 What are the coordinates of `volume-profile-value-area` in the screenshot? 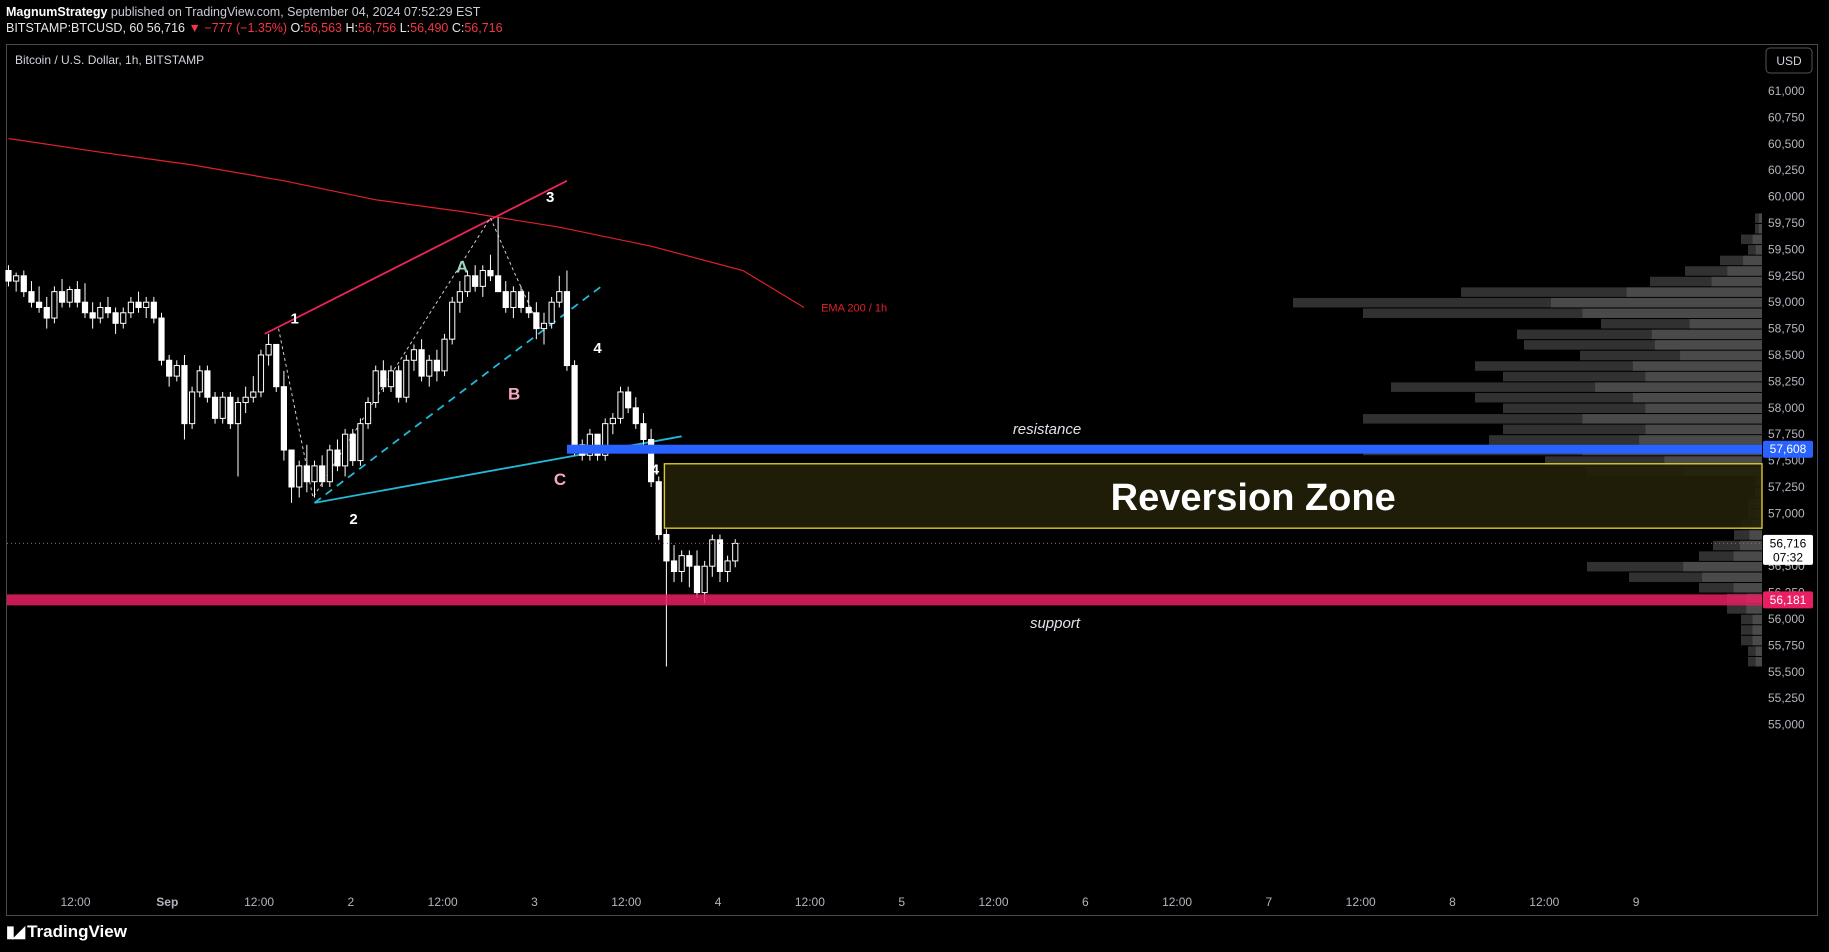 It's located at (1694, 292).